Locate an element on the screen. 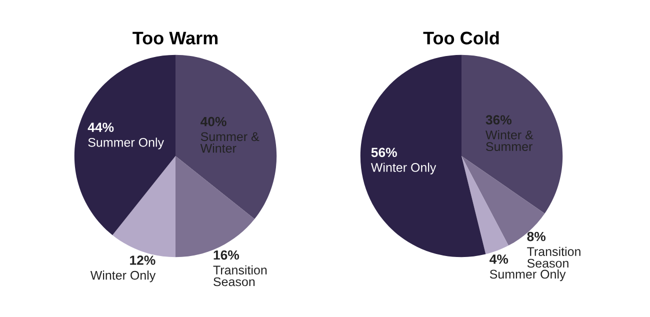 This screenshot has height=317, width=650. chart-title: Too Cold is located at coordinates (461, 37).